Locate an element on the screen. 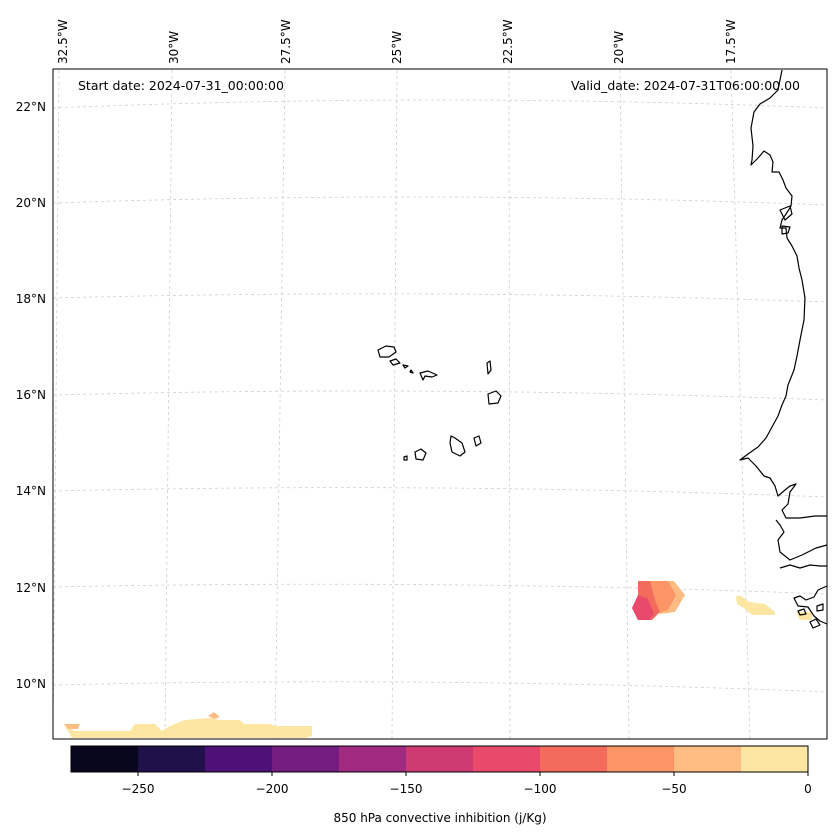  latitude-labels: 22°N 20°N 18°N 16°N 14°N 12°N 10°N is located at coordinates (31, 395).